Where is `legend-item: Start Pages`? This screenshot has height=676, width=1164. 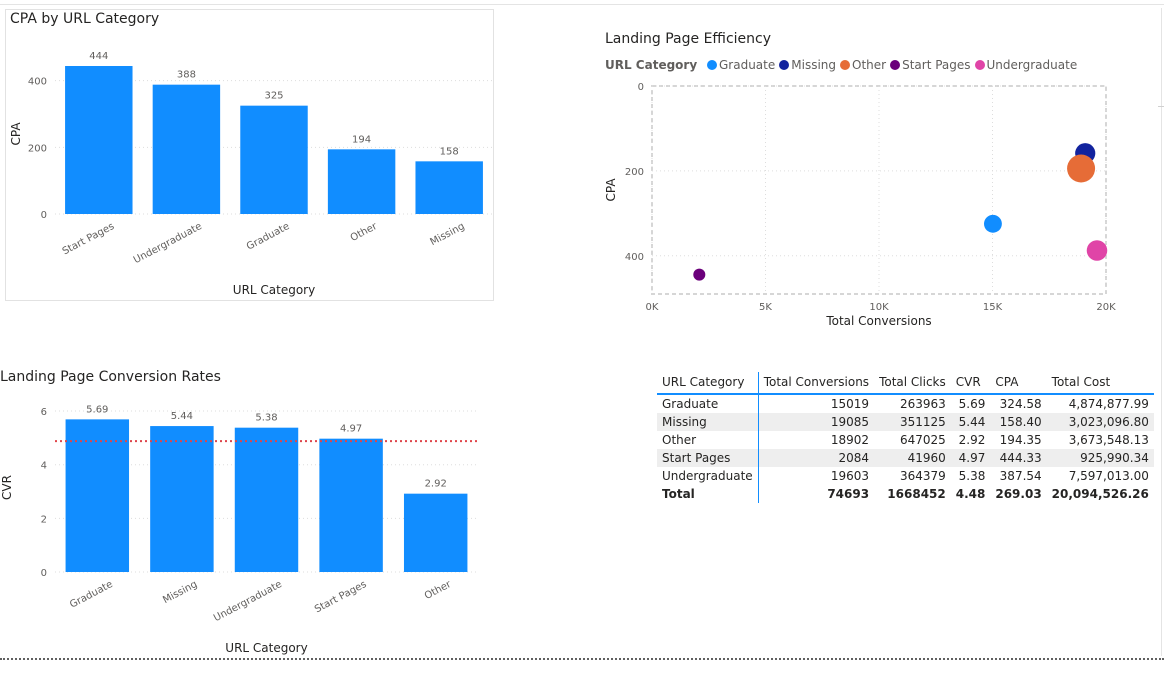
legend-item: Start Pages is located at coordinates (930, 65).